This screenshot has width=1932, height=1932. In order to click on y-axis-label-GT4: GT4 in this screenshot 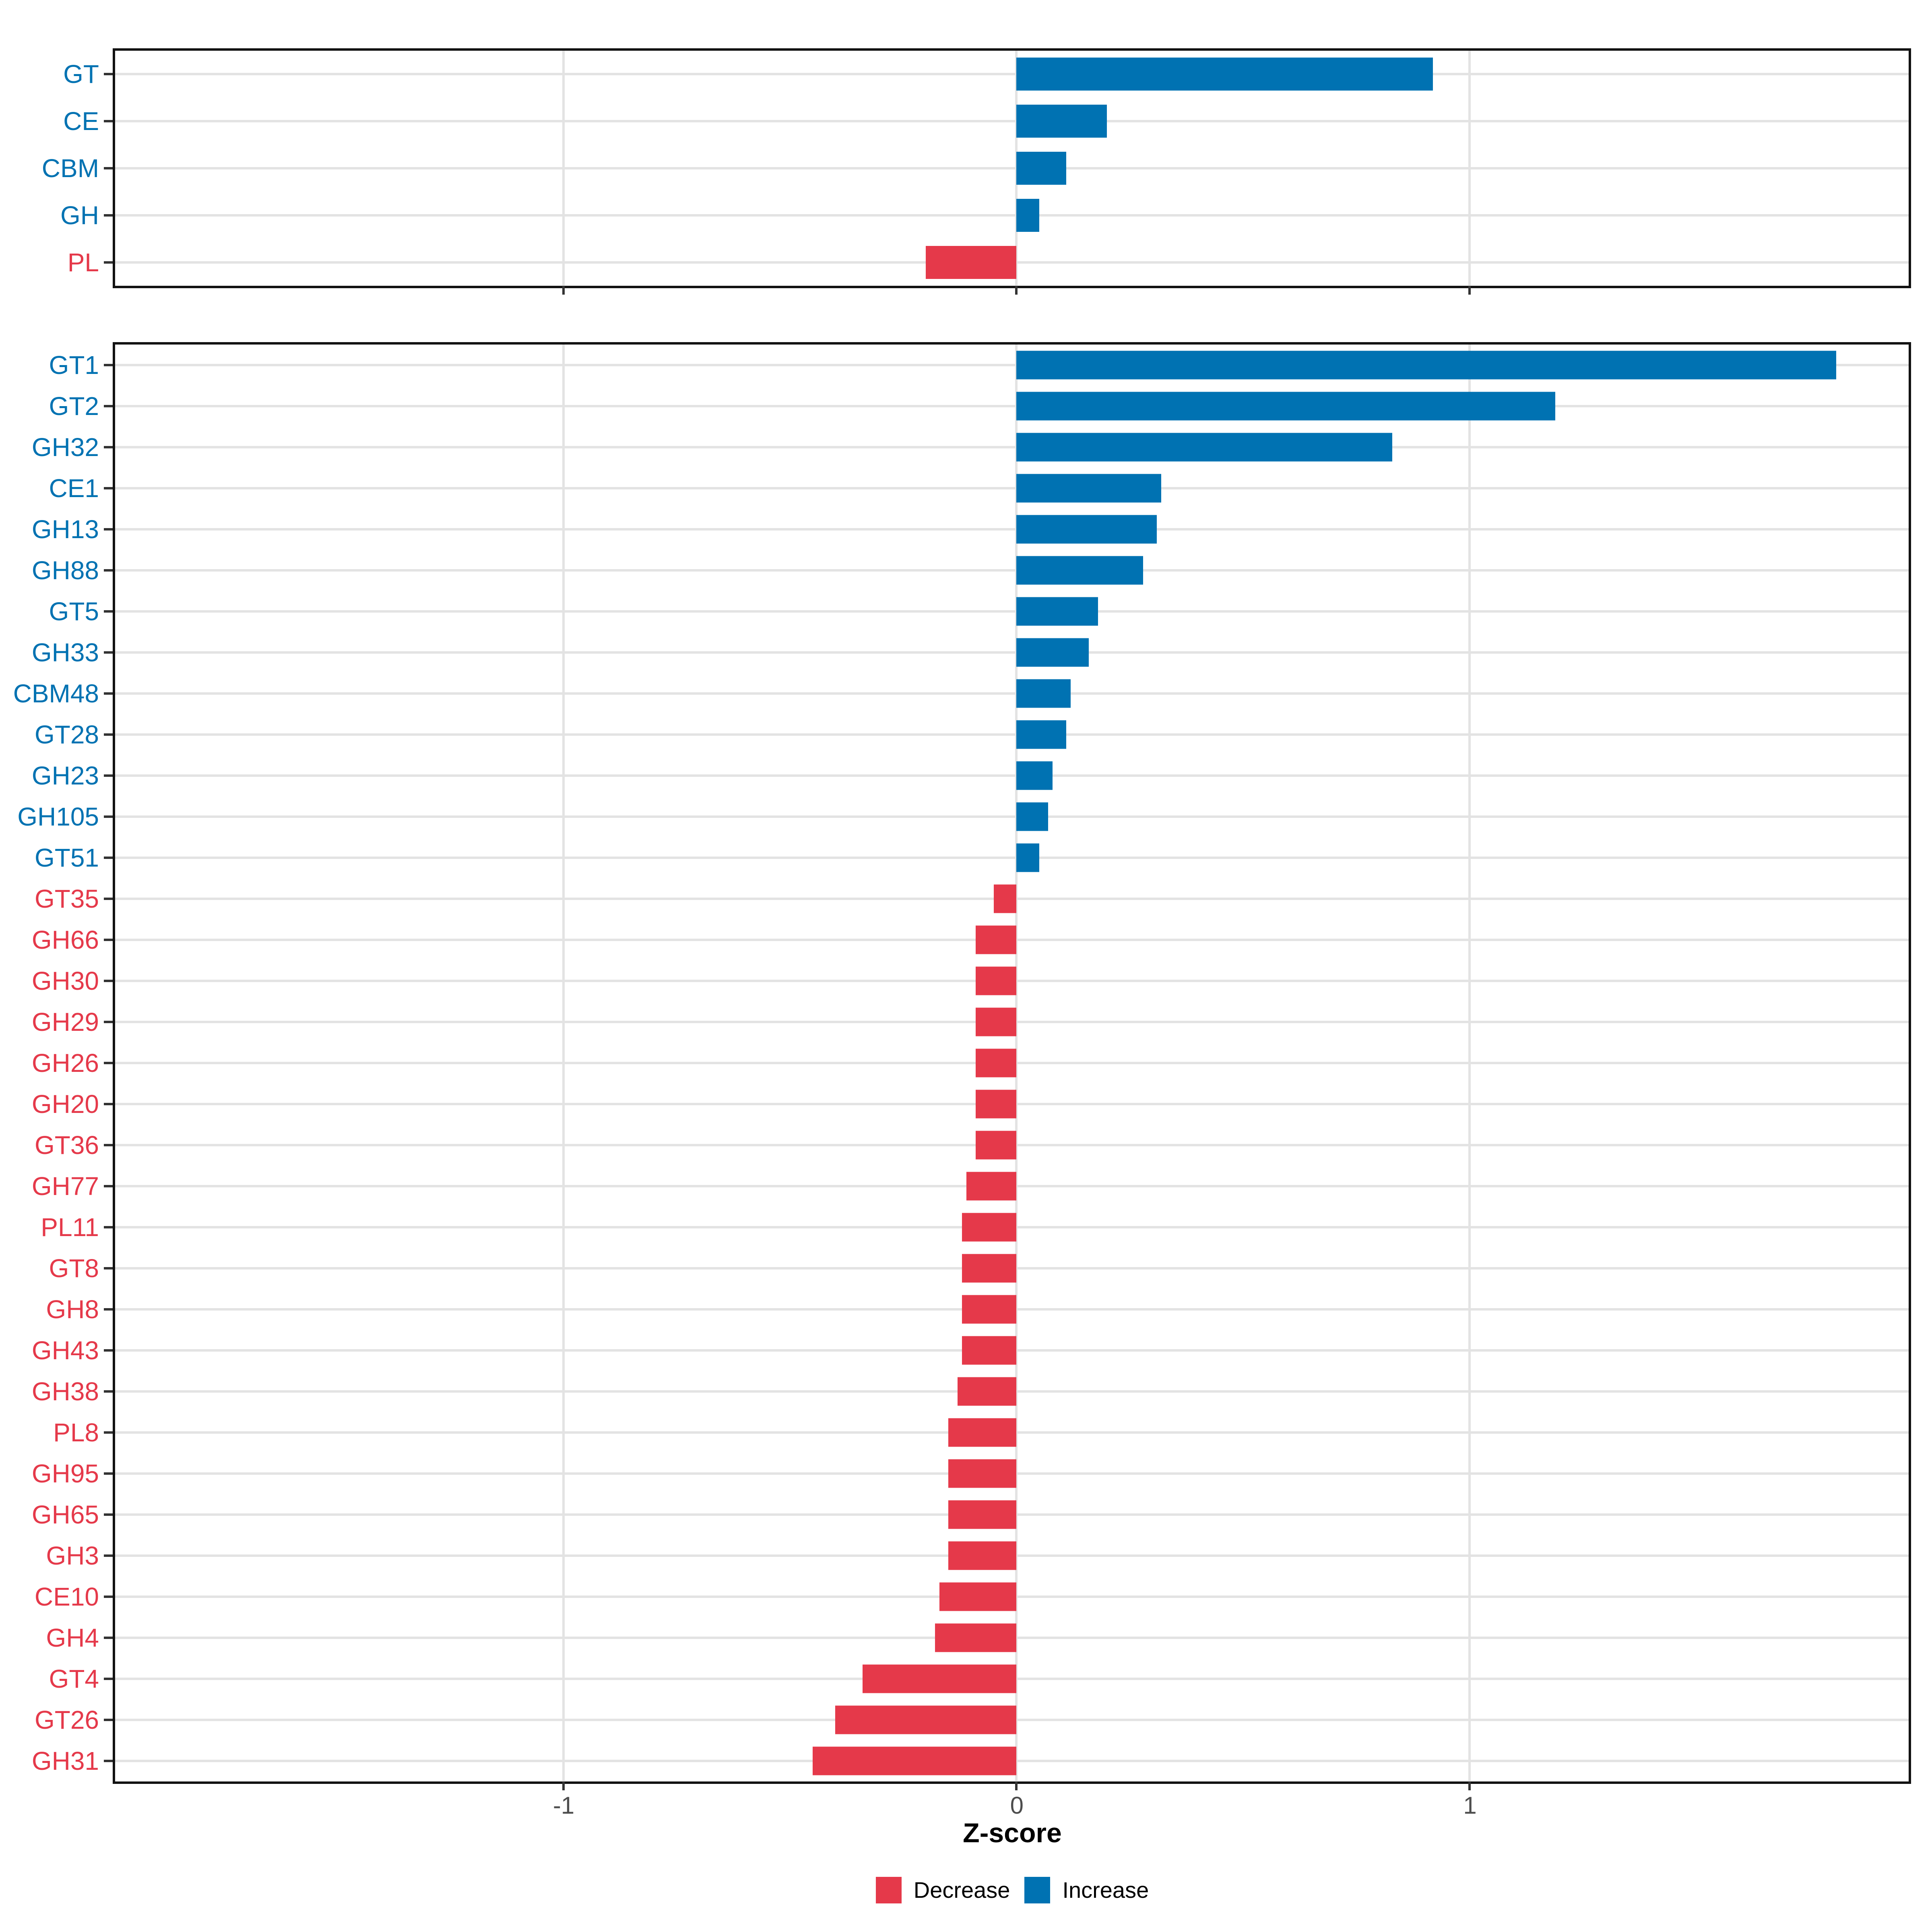, I will do `click(74, 1678)`.